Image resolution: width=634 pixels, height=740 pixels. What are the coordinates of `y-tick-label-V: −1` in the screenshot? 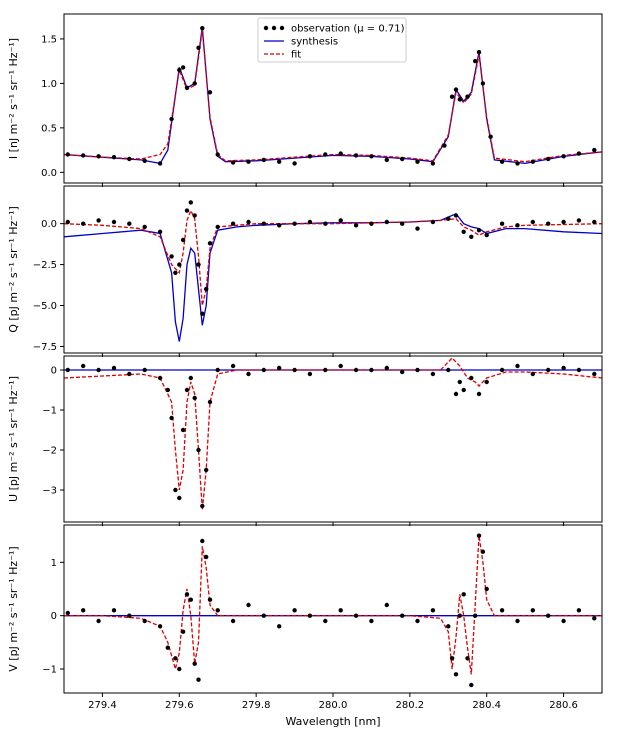 It's located at (49, 670).